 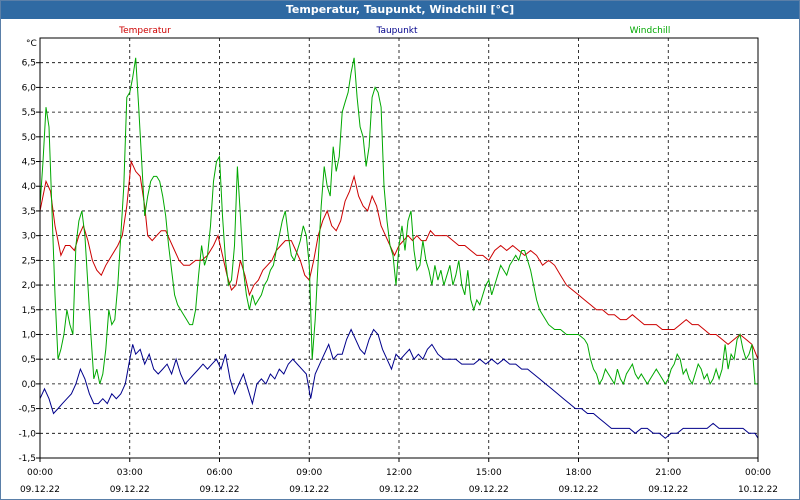 I want to click on y-tick-label: 4,0, so click(x=29, y=187).